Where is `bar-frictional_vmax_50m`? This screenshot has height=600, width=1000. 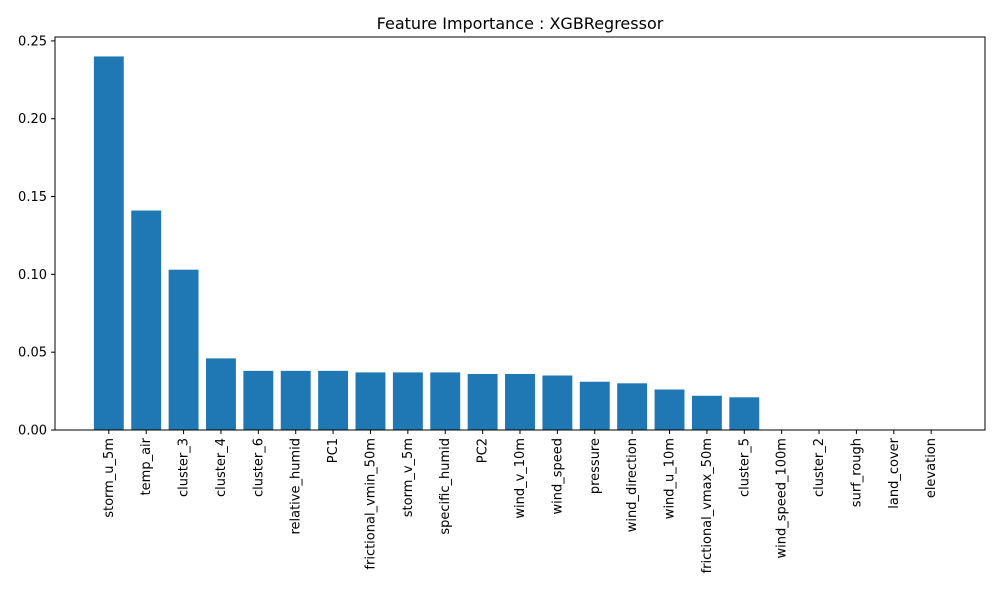
bar-frictional_vmax_50m is located at coordinates (706, 412).